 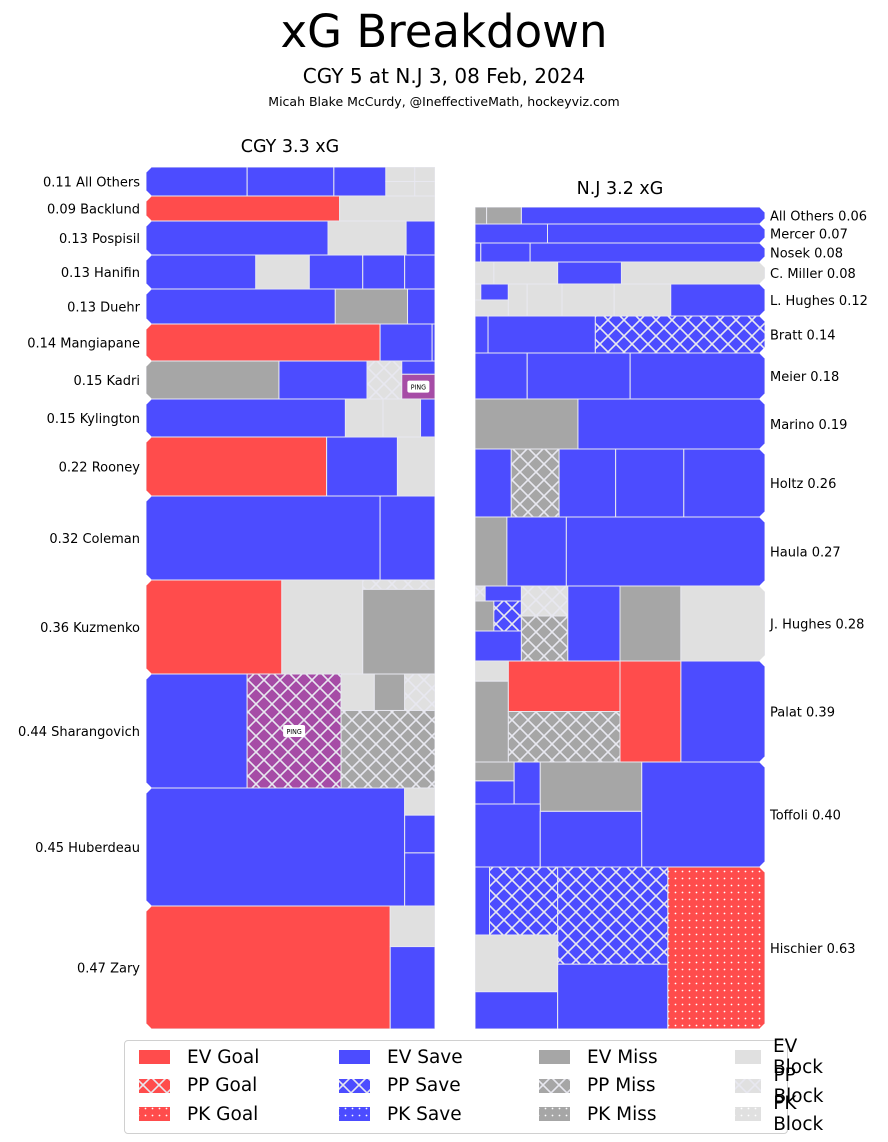 What do you see at coordinates (613, 916) in the screenshot?
I see `shot-save-cross` at bounding box center [613, 916].